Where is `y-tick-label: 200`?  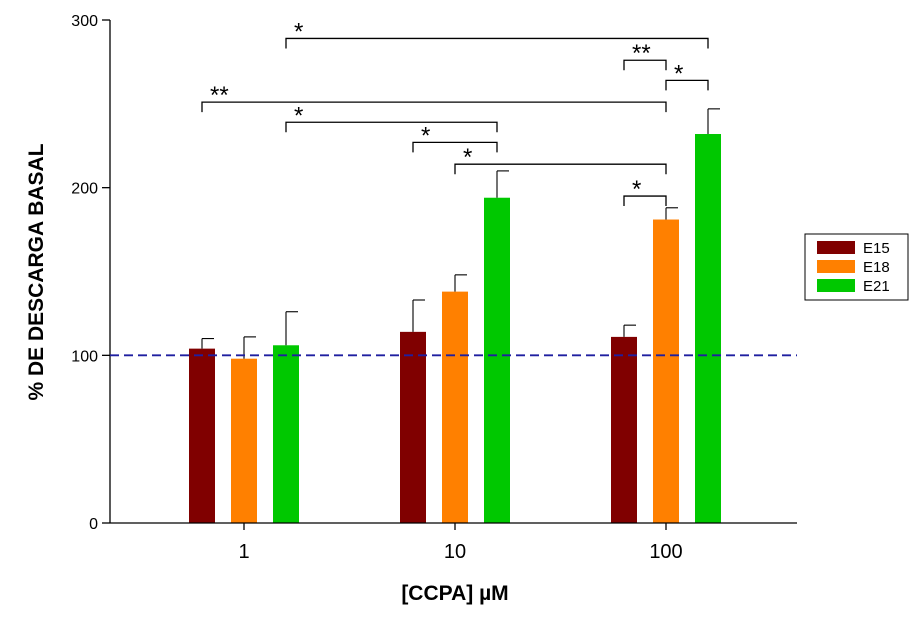 y-tick-label: 200 is located at coordinates (84, 189).